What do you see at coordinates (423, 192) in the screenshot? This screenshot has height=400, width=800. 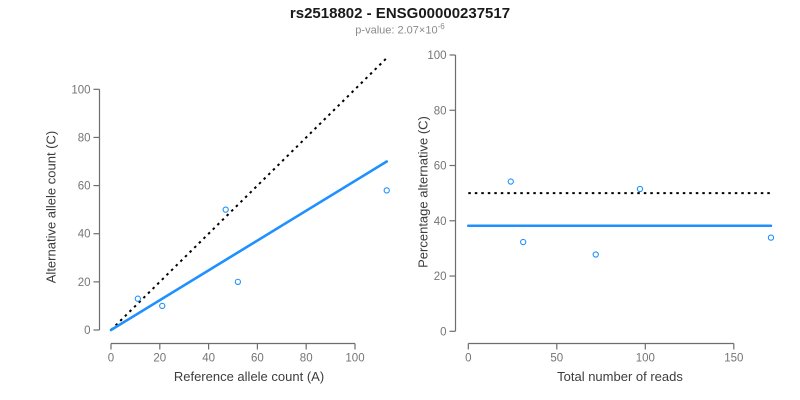 I see `right-plot-y-axis-title: Percentage alternative (C)` at bounding box center [423, 192].